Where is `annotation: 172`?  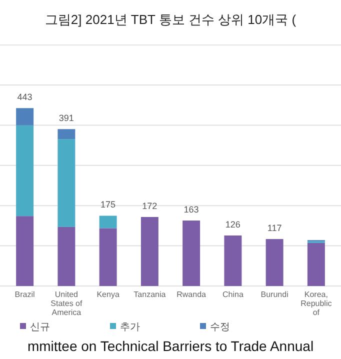 annotation: 172 is located at coordinates (150, 205).